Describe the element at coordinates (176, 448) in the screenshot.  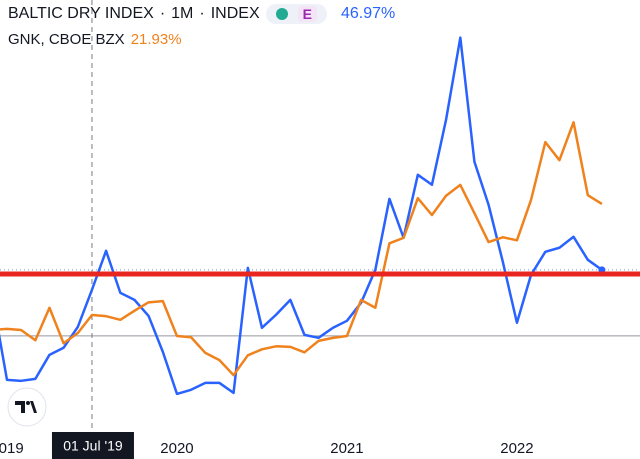
I see `x-tick-label: 2020` at that location.